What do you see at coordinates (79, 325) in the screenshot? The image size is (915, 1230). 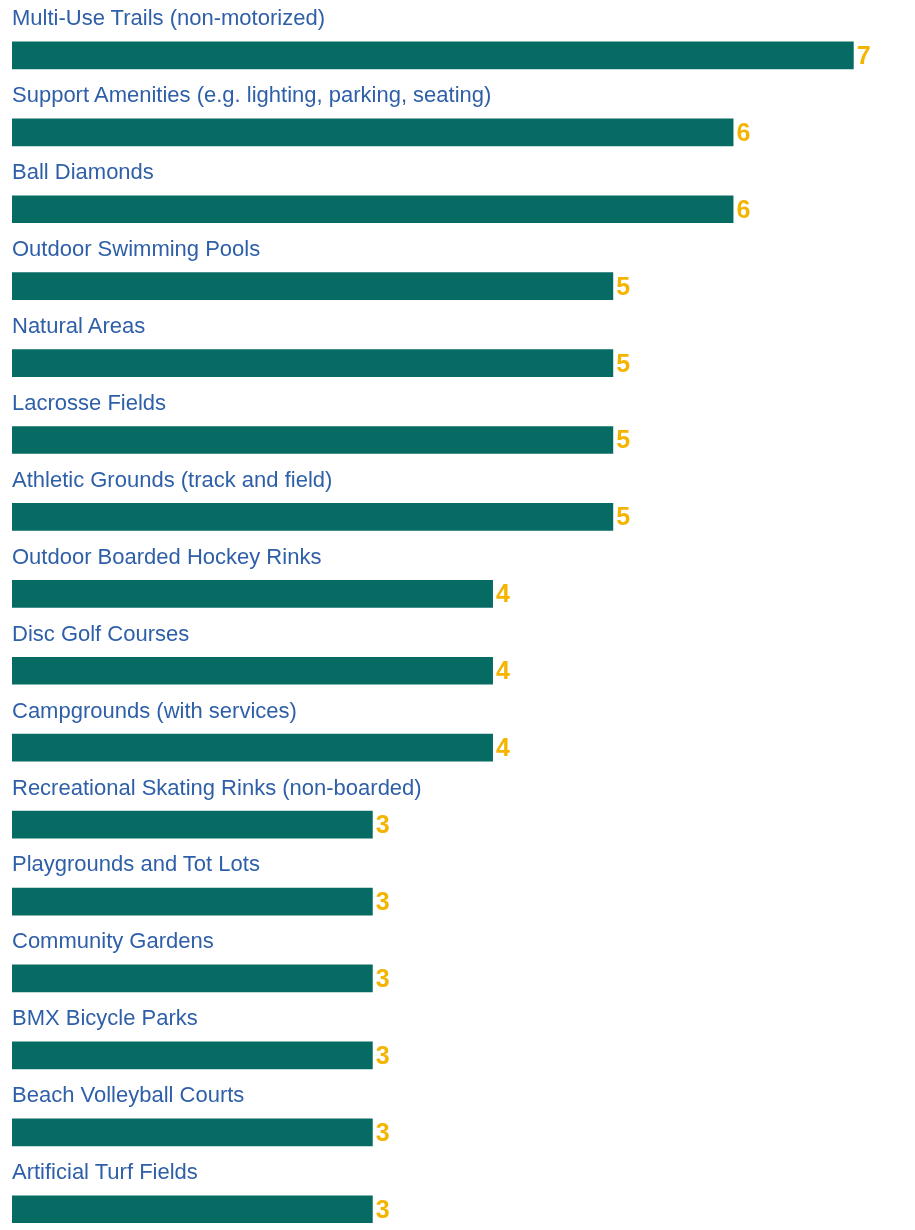 I see `y-tick-label: Natural Areas` at bounding box center [79, 325].